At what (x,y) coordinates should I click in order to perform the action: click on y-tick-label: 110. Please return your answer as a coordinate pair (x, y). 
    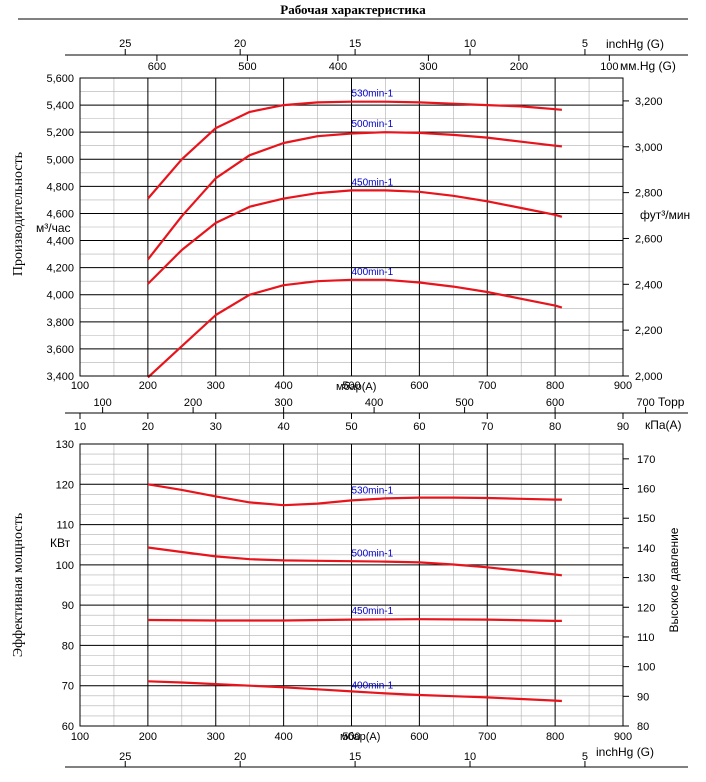
    Looking at the image, I should click on (65, 526).